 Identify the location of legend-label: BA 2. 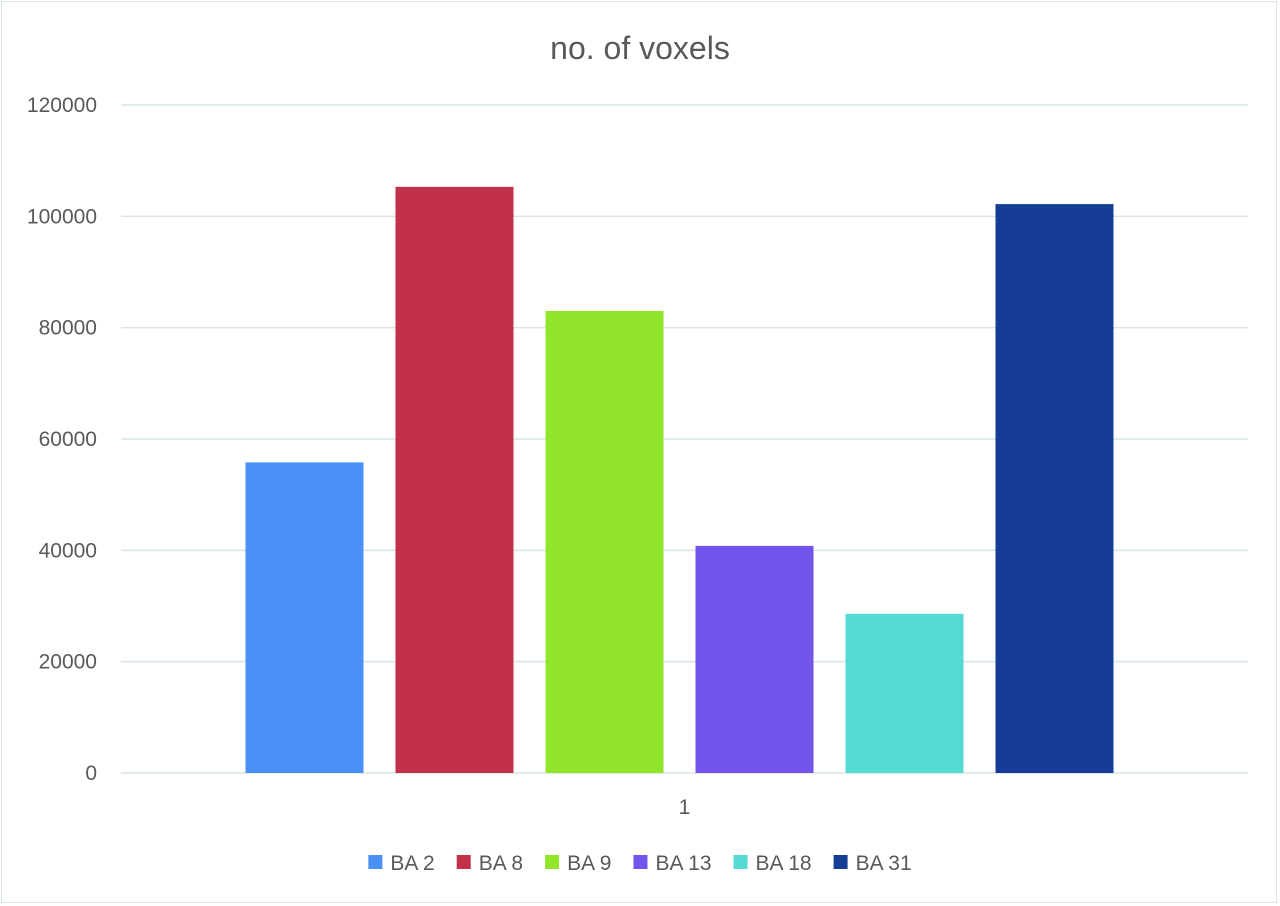
(412, 863).